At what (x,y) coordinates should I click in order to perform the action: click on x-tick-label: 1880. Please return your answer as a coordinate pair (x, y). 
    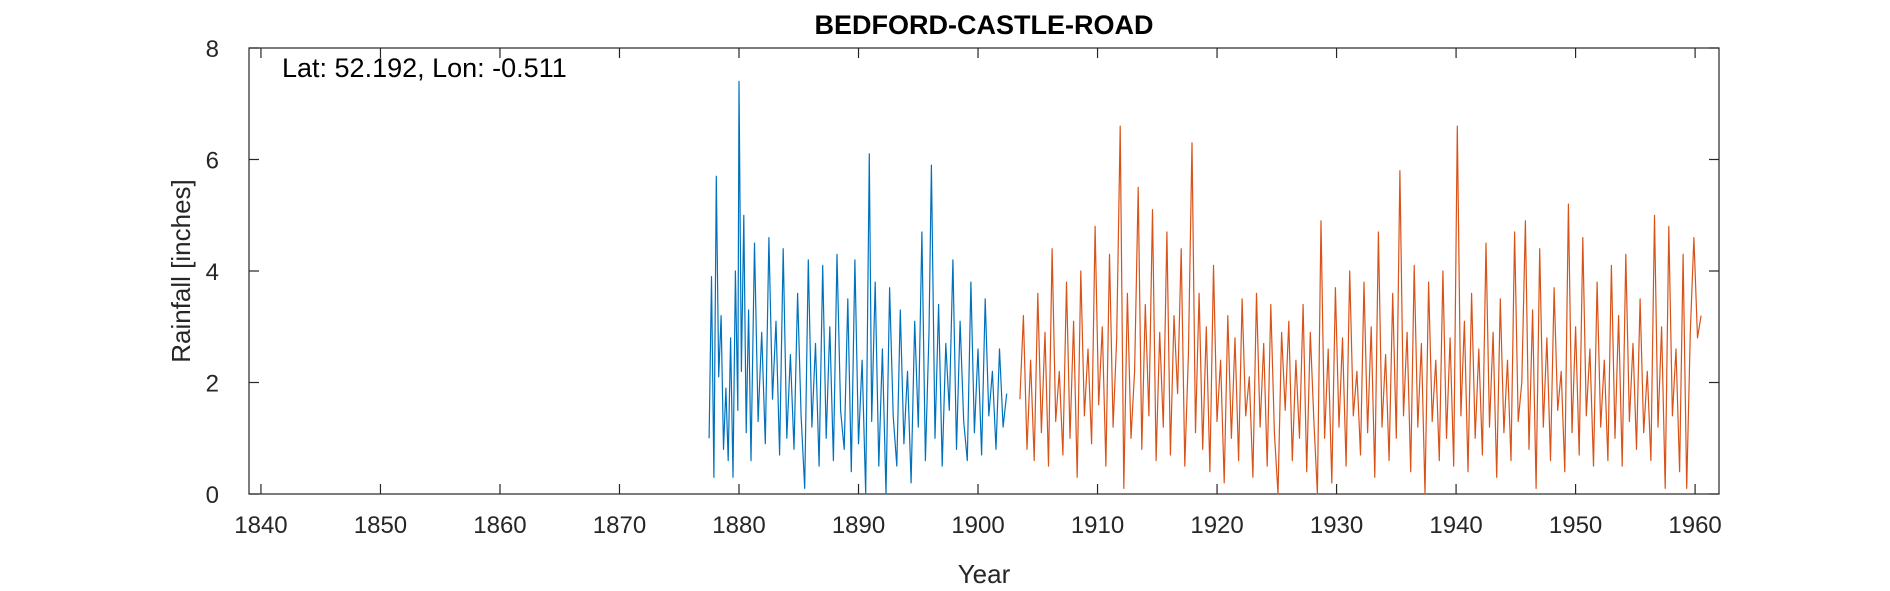
    Looking at the image, I should click on (738, 525).